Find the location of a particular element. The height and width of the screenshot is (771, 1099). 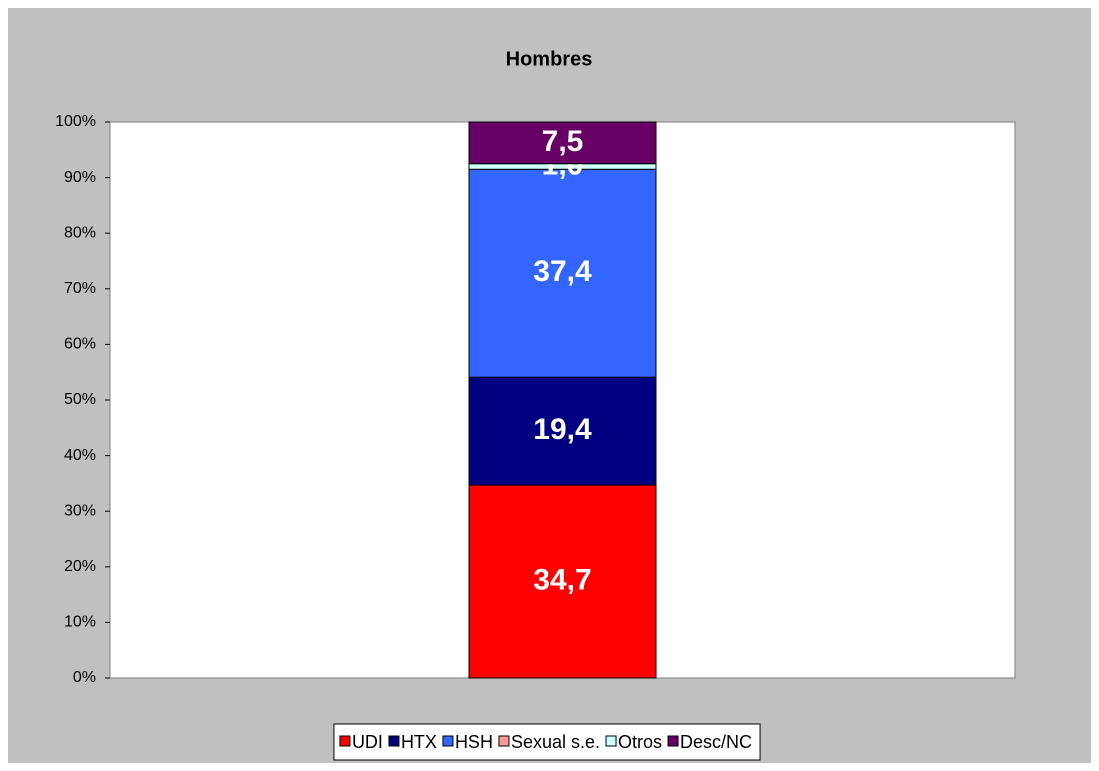

y-tick-label: 10% is located at coordinates (80, 622).